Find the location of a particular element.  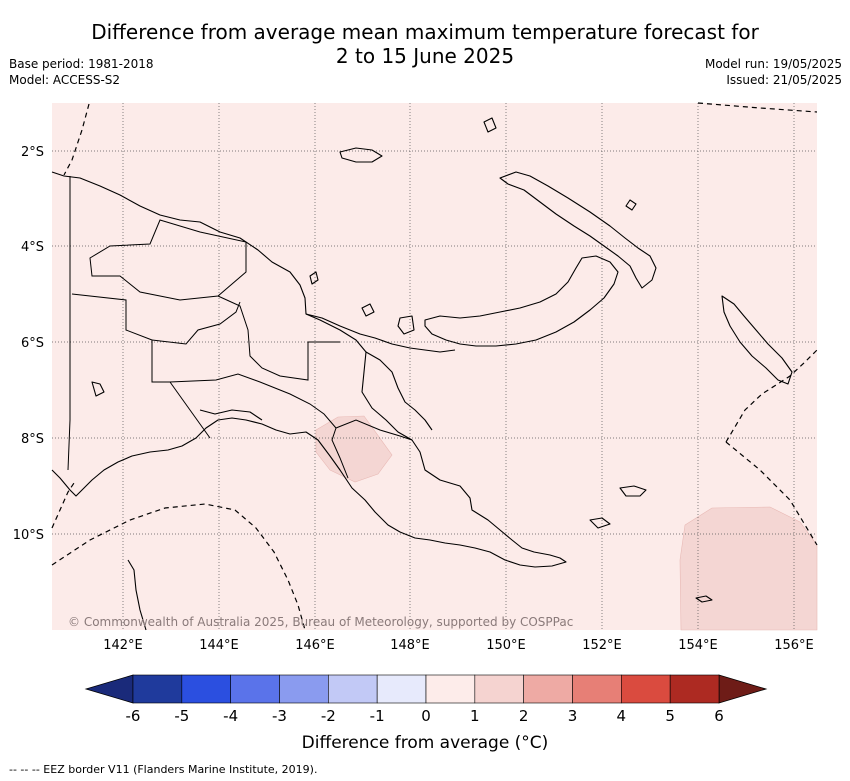

colorbar-tick-label: 2 is located at coordinates (524, 716).